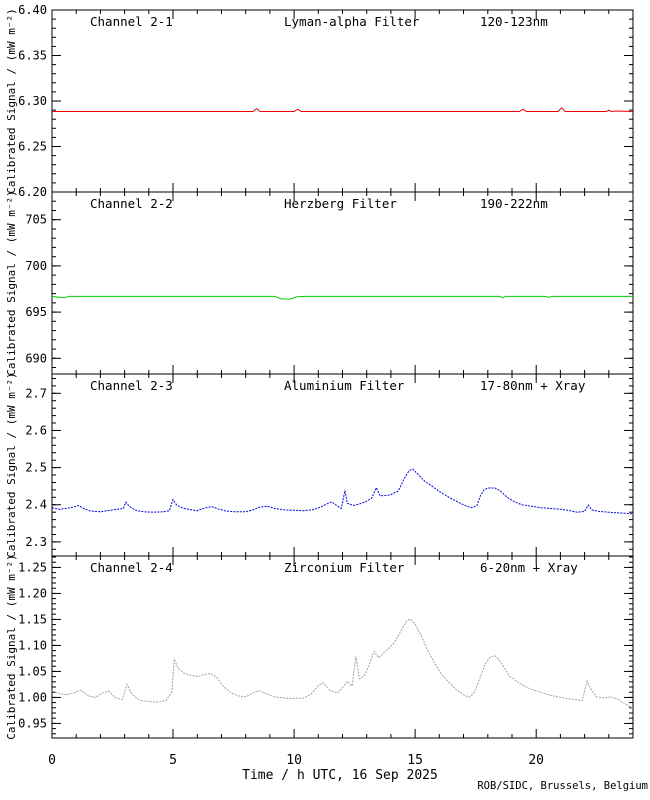  I want to click on y-tick-label: 6.20, so click(32, 192).